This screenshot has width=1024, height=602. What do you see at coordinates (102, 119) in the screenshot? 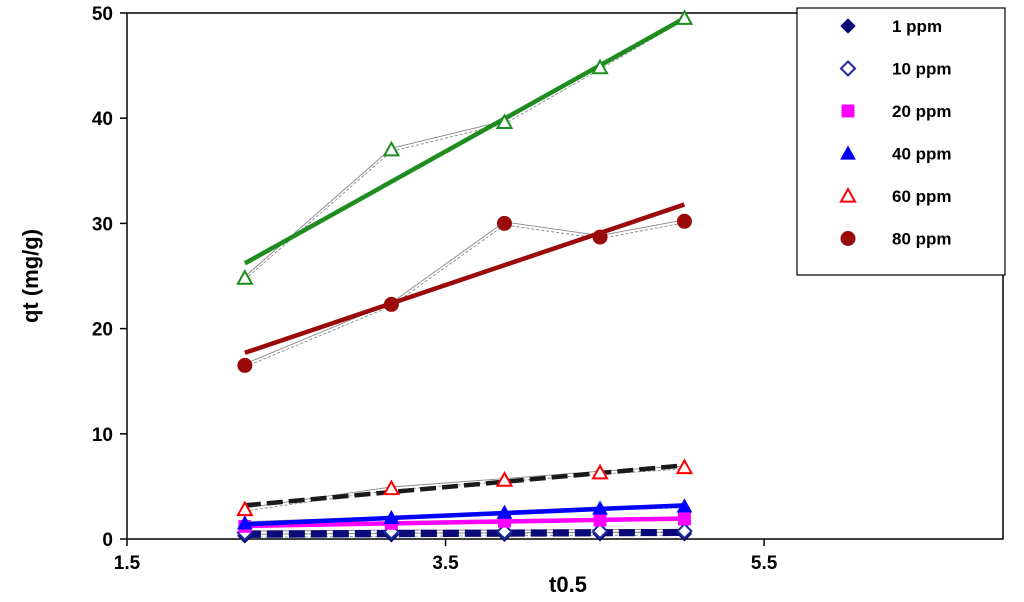
I see `y-tick-label: 40` at bounding box center [102, 119].